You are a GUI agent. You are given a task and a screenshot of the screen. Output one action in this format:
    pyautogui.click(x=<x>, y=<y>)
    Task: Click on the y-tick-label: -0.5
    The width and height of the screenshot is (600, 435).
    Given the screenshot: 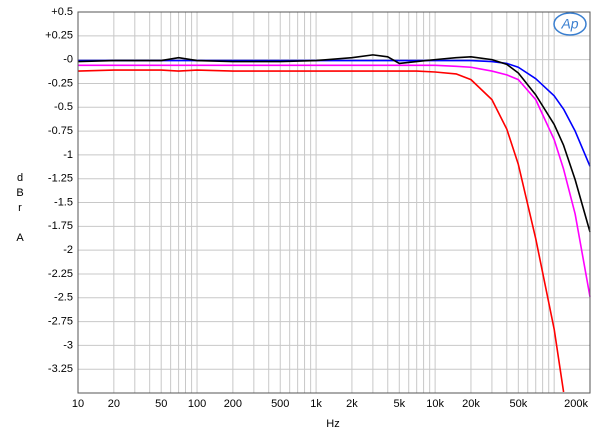 What is the action you would take?
    pyautogui.click(x=63, y=107)
    